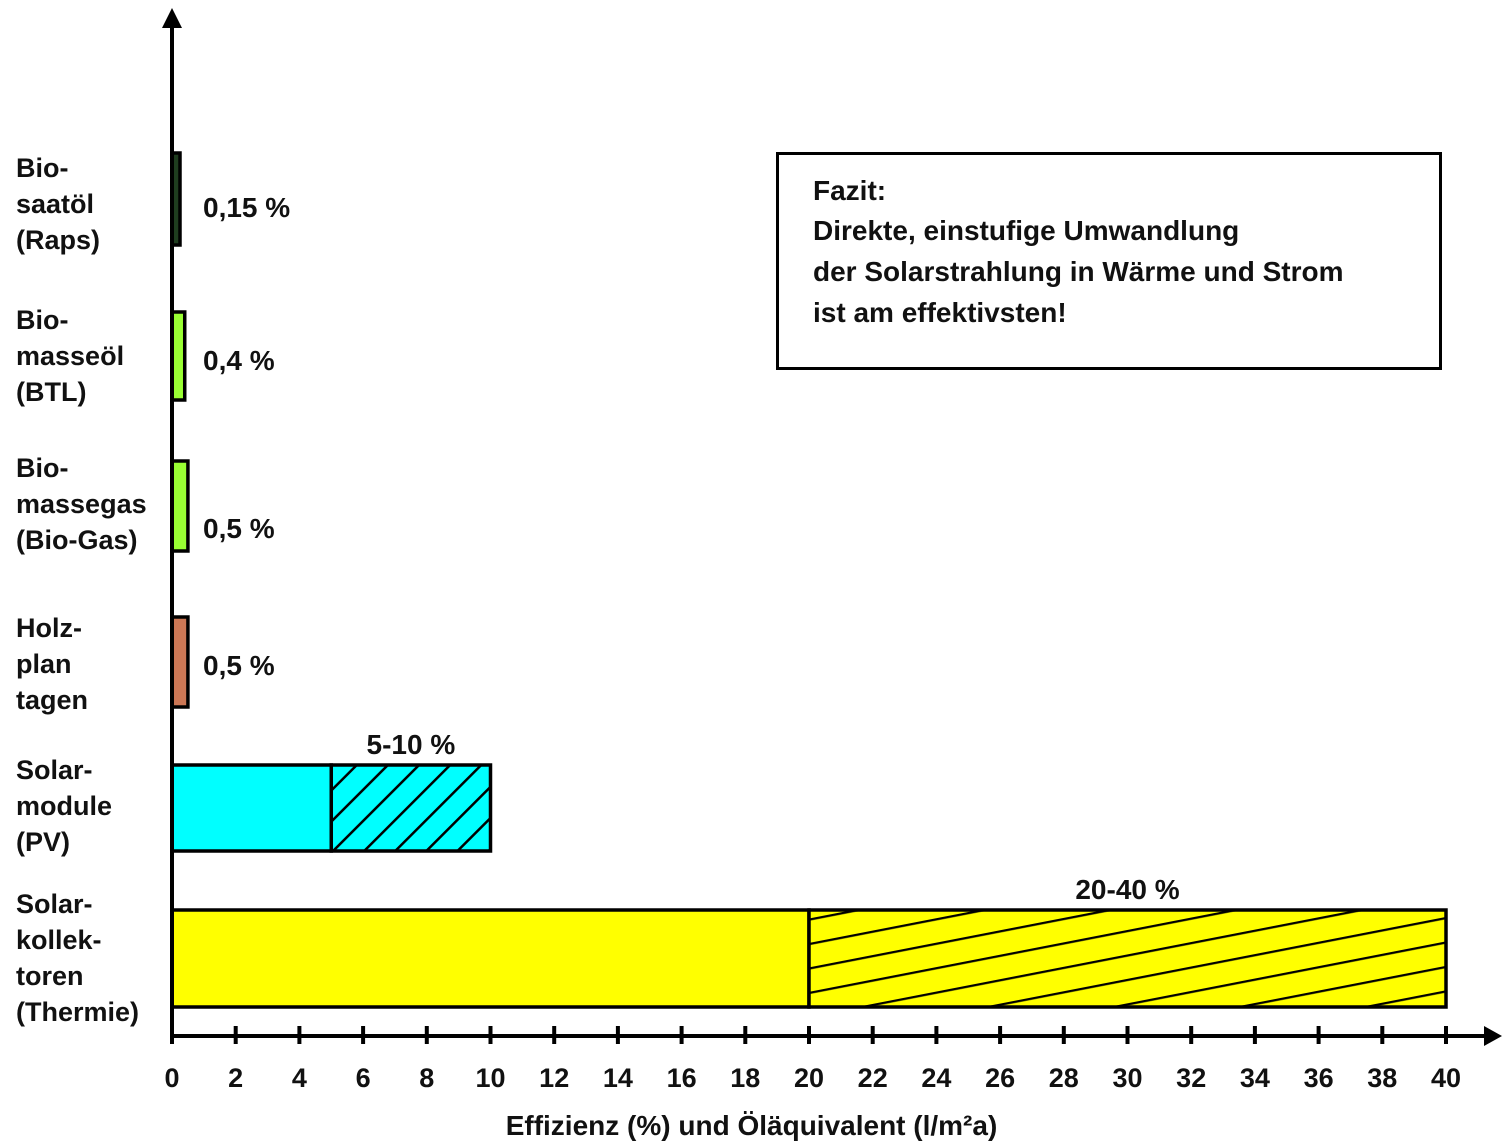 This screenshot has height=1148, width=1503. I want to click on category-label-2: Bio-massegas (Bio-Gas), so click(81, 504).